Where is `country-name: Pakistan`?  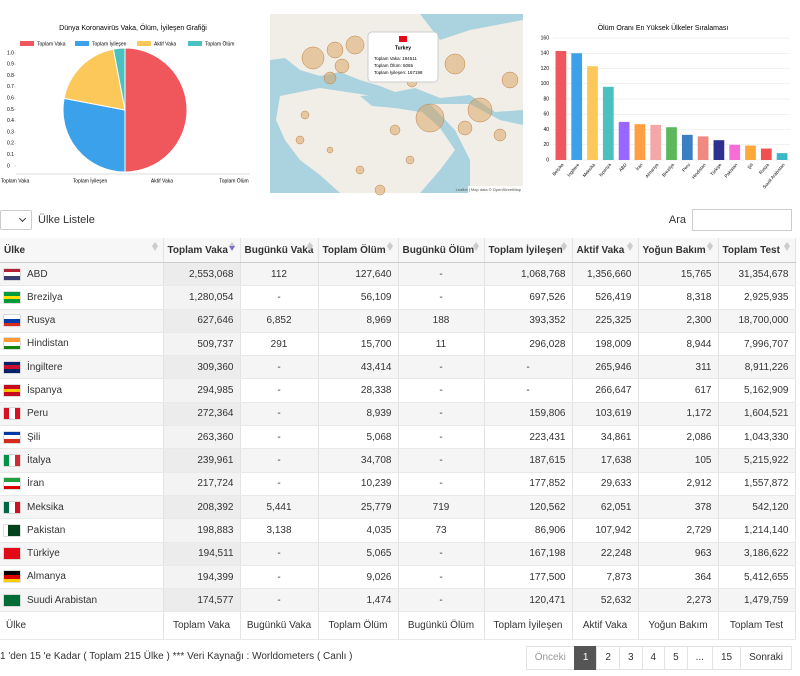 country-name: Pakistan is located at coordinates (46, 530).